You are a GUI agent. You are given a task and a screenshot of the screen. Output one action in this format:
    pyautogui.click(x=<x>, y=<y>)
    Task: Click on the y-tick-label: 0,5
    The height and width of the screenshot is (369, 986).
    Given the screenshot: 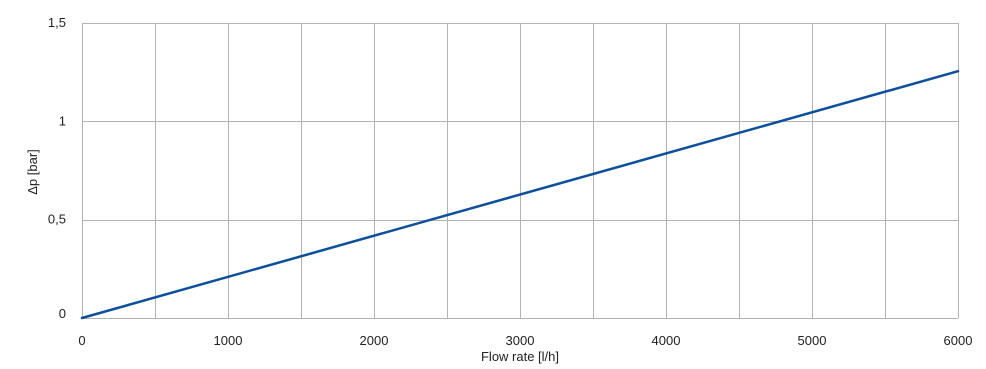 What is the action you would take?
    pyautogui.click(x=57, y=219)
    